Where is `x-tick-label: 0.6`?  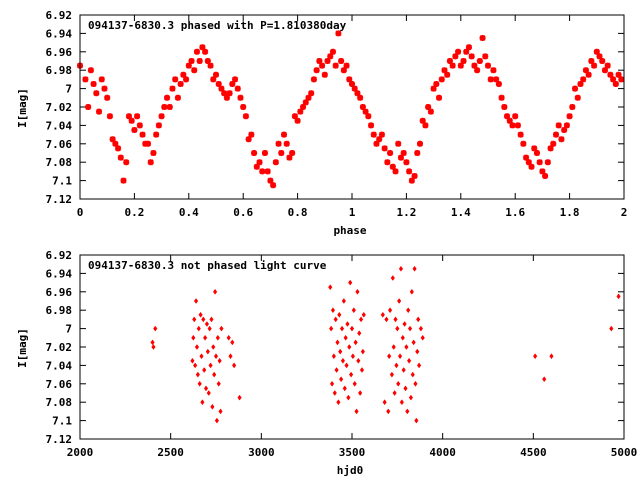
x-tick-label: 0.6 is located at coordinates (243, 212).